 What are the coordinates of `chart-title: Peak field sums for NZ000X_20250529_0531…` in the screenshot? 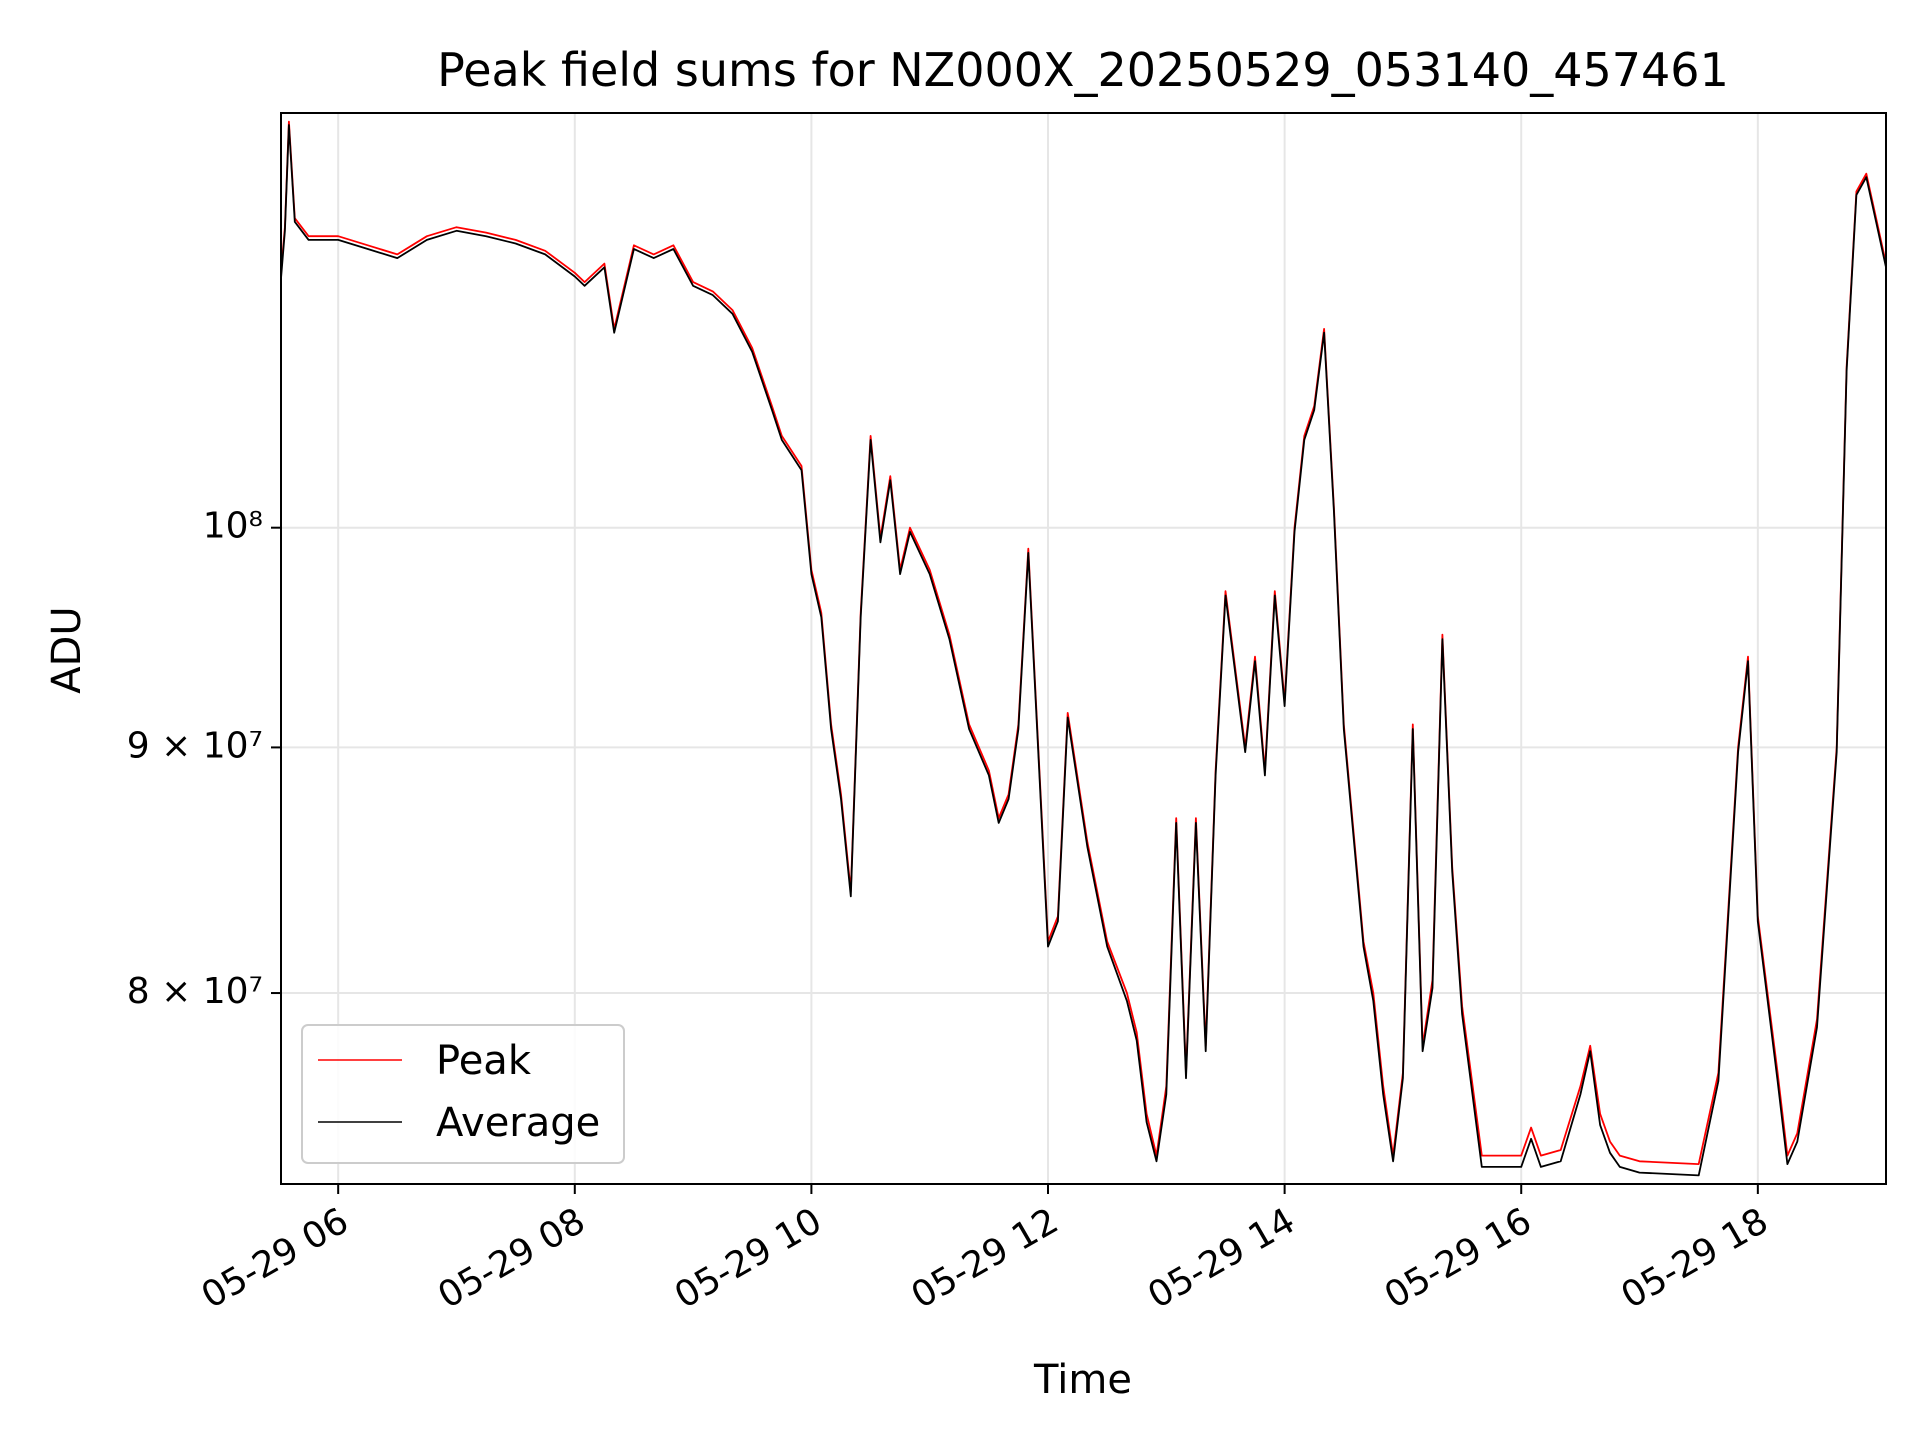 It's located at (1083, 70).